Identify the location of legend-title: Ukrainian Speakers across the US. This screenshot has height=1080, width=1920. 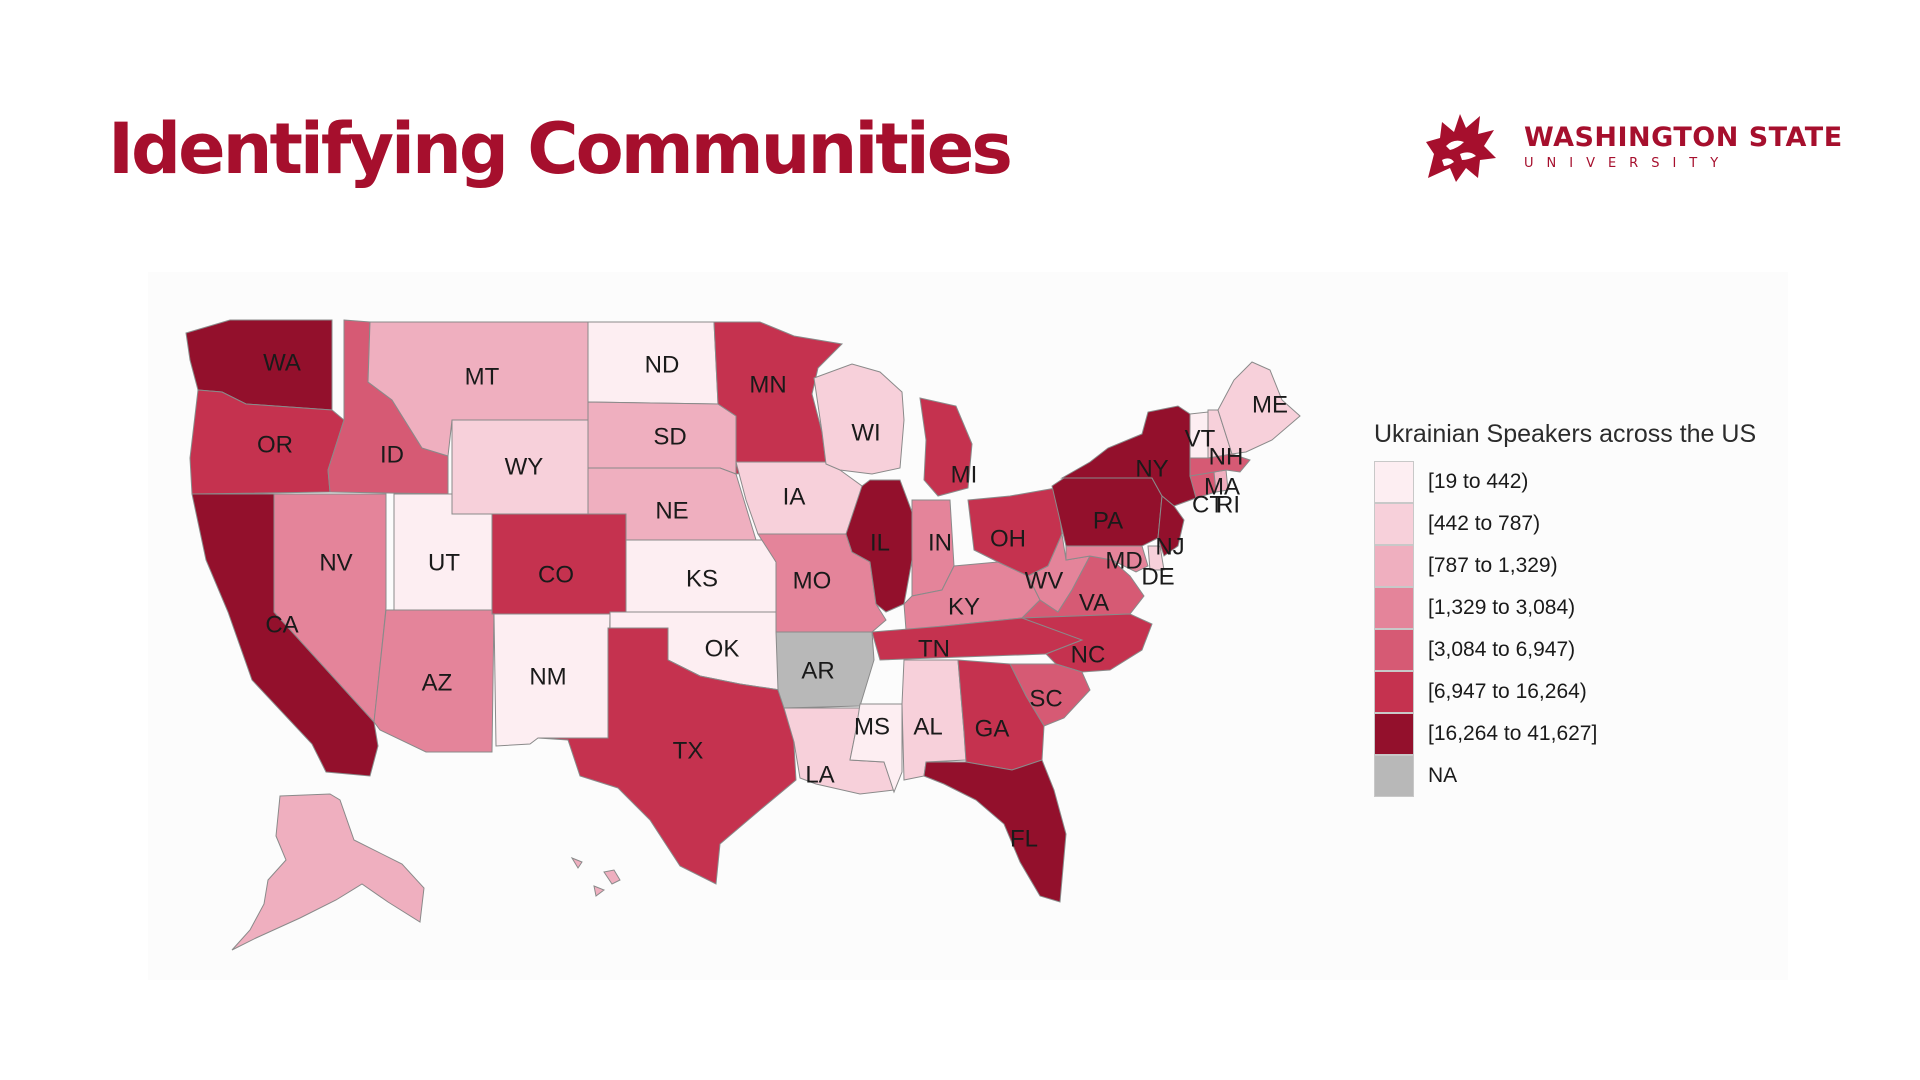
(1565, 434).